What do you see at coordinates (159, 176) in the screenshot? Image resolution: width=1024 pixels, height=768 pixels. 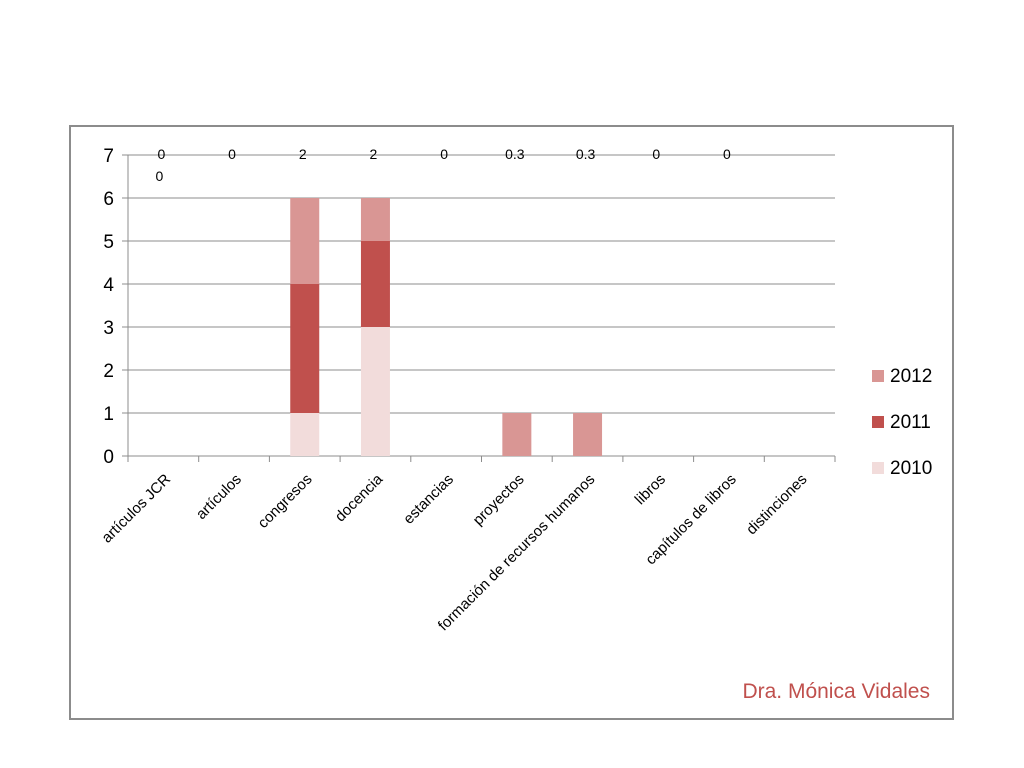 I see `data-label-extra: 0` at bounding box center [159, 176].